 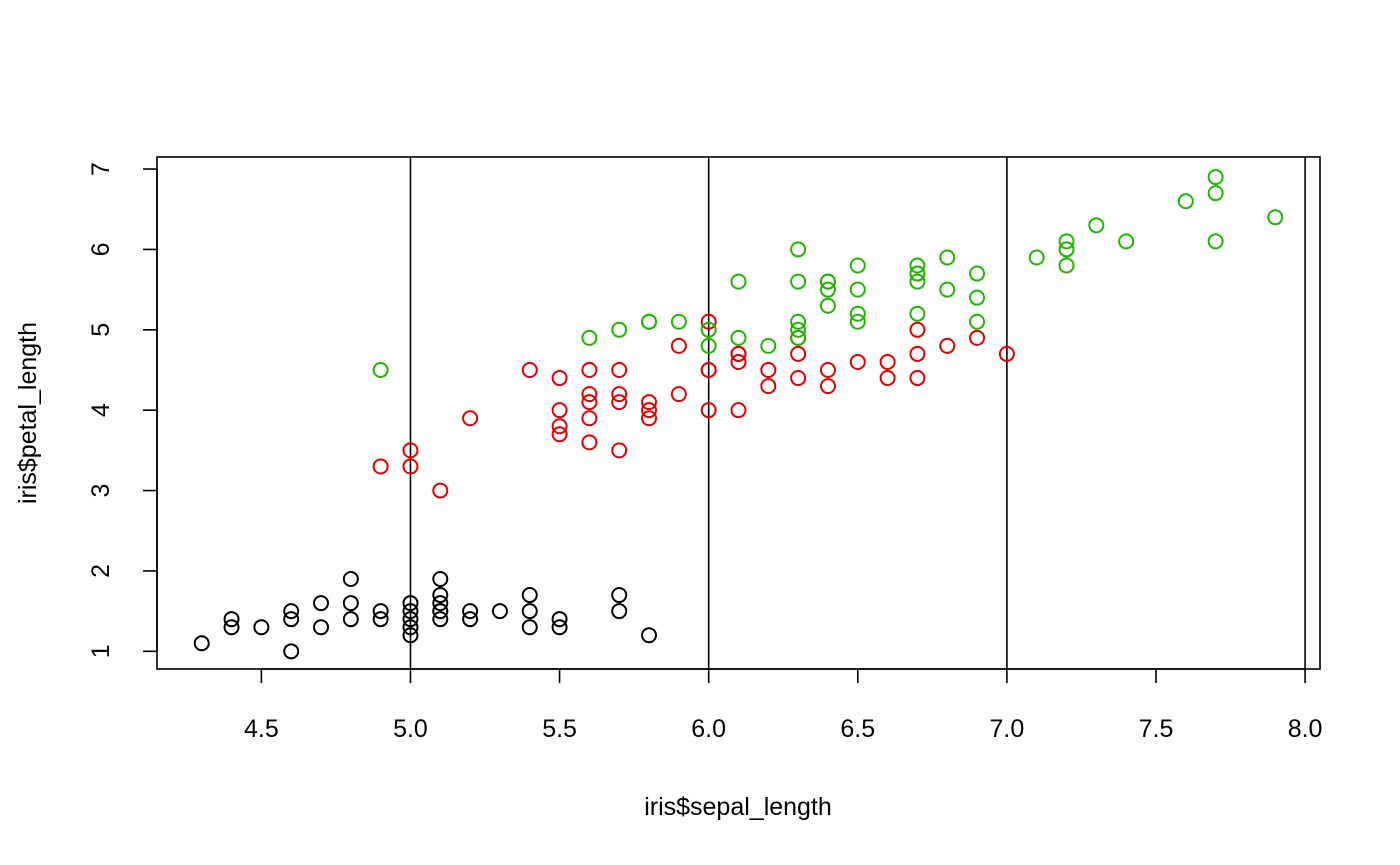 What do you see at coordinates (1007, 729) in the screenshot?
I see `x-tick-label: 7.0` at bounding box center [1007, 729].